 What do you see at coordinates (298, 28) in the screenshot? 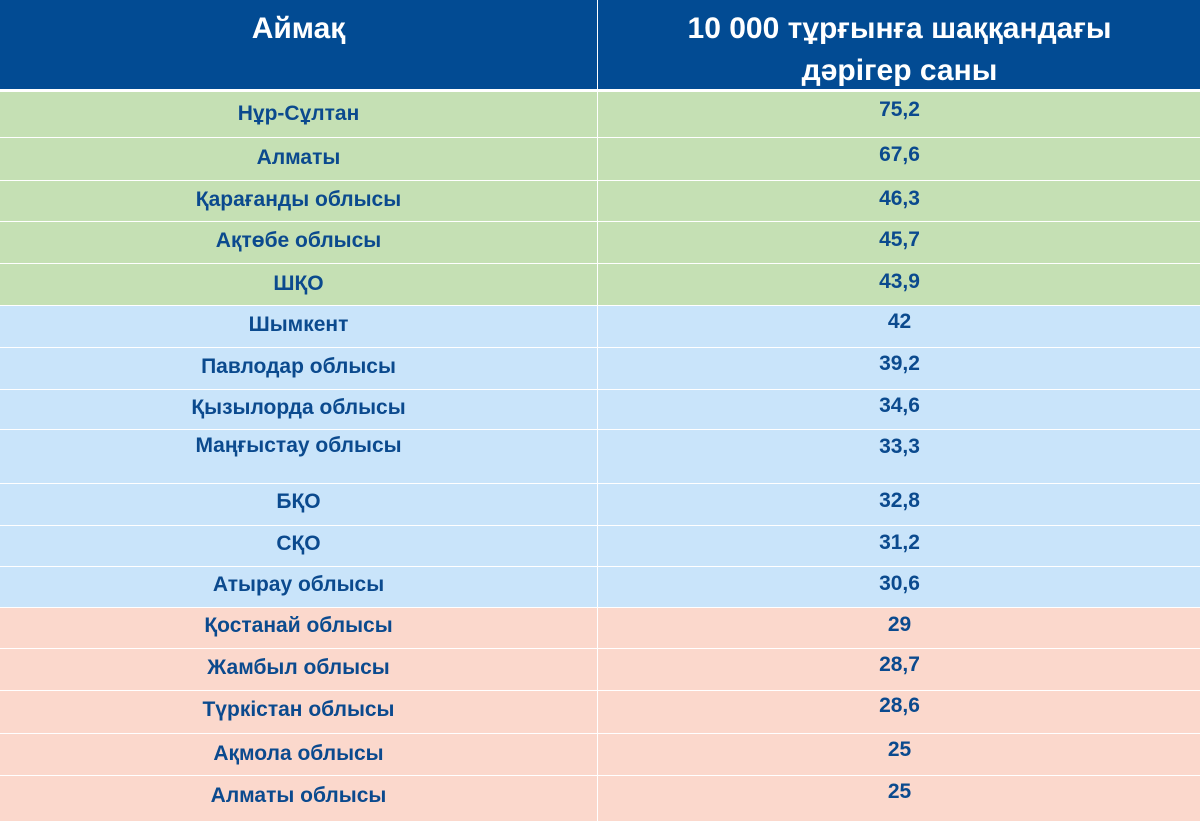
I see `column-header-region-label: Аймақ` at bounding box center [298, 28].